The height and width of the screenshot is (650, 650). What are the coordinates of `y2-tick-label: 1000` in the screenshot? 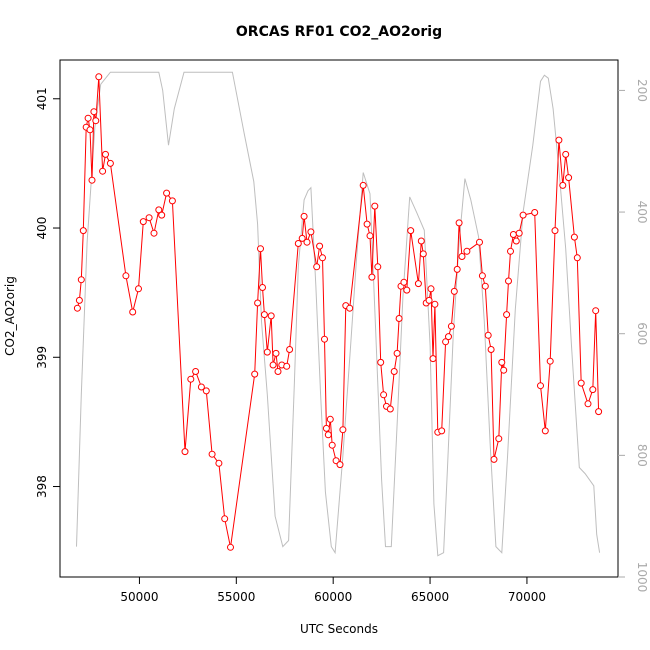 It's located at (642, 577).